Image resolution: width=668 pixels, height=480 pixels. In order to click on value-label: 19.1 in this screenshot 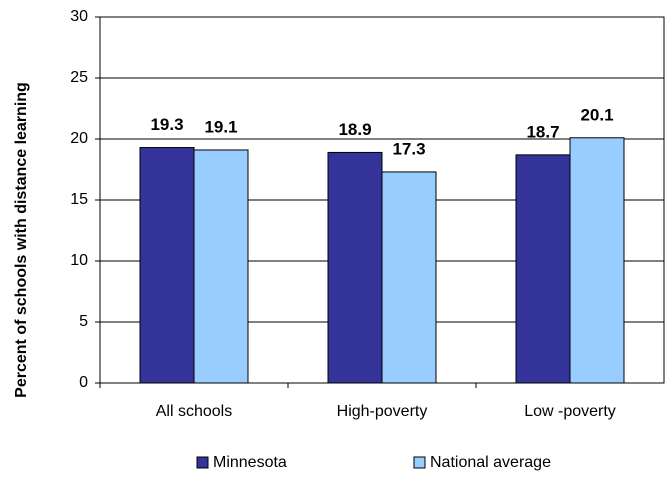, I will do `click(220, 126)`.